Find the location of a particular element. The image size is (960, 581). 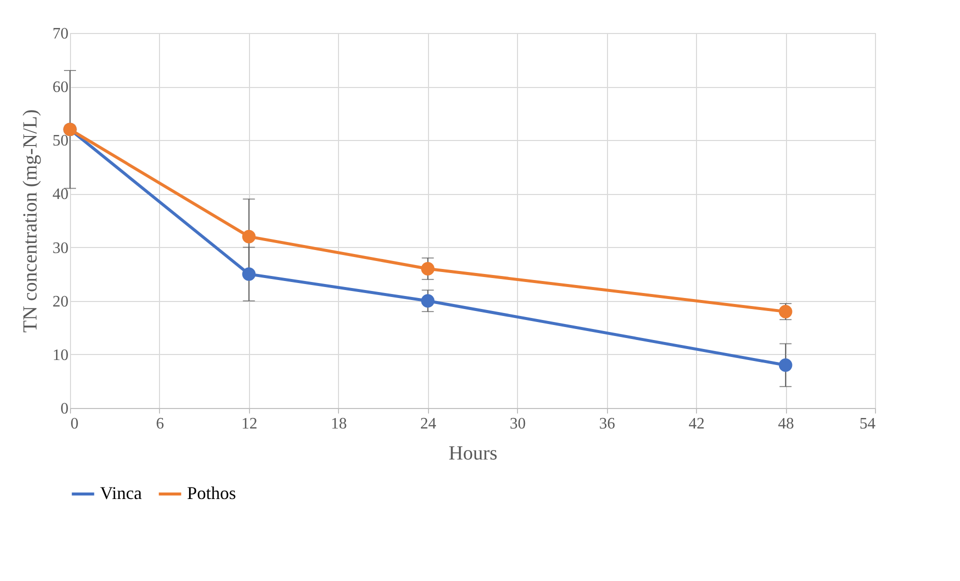

x-tick-label: 6 is located at coordinates (160, 424).